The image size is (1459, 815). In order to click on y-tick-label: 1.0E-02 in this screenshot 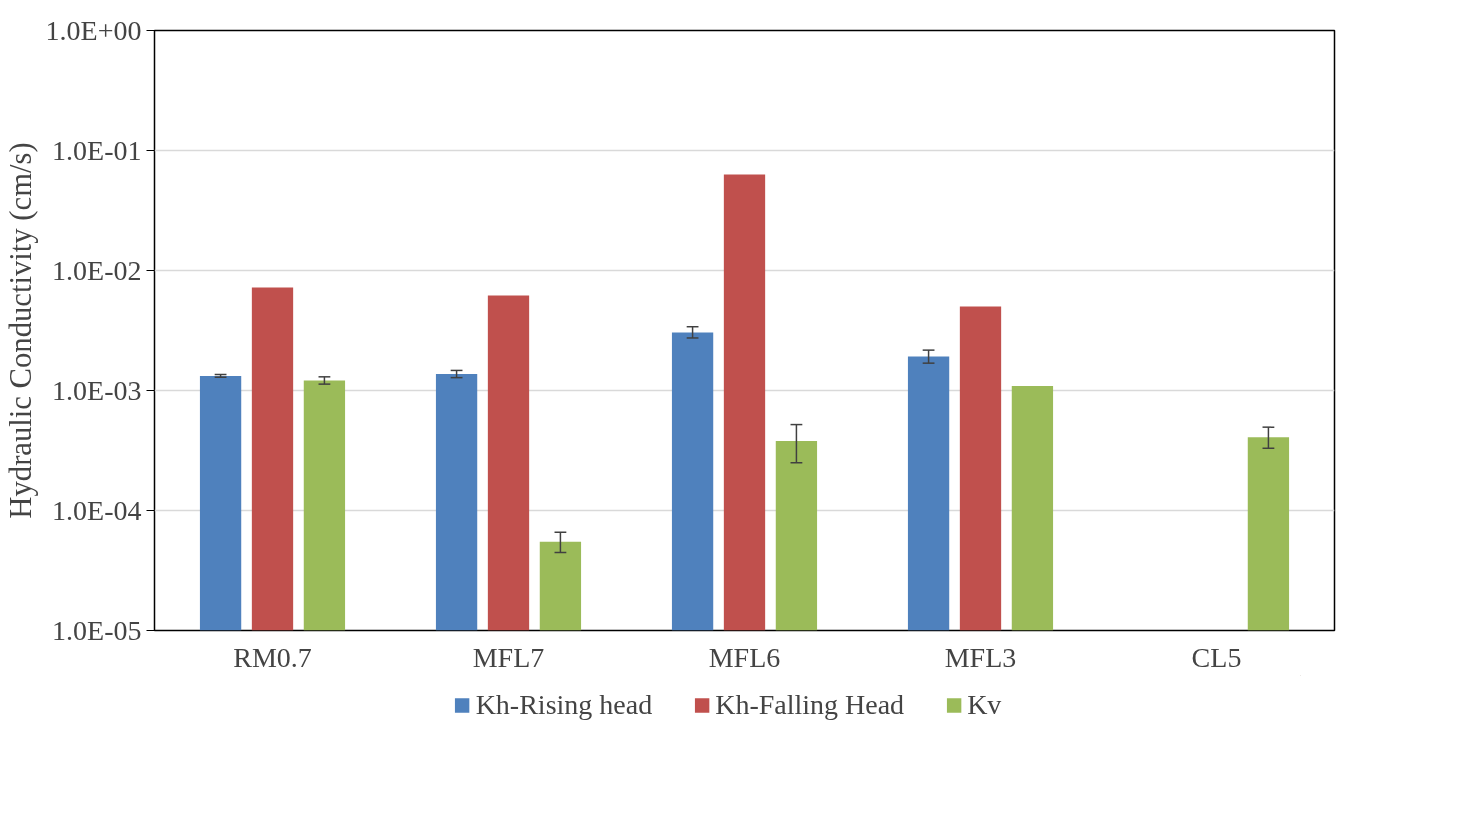, I will do `click(97, 270)`.